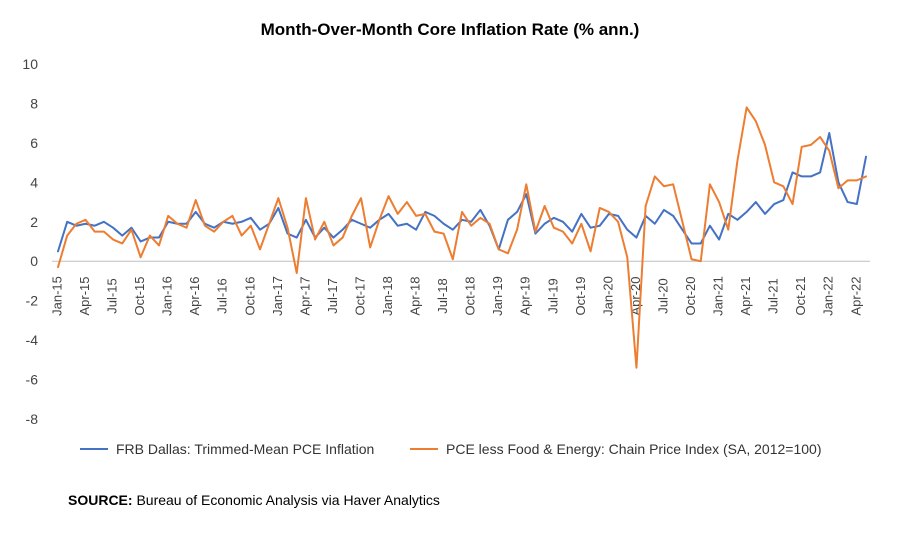 The image size is (900, 534). Describe the element at coordinates (194, 295) in the screenshot. I see `x-tick-label: Apr-16` at that location.